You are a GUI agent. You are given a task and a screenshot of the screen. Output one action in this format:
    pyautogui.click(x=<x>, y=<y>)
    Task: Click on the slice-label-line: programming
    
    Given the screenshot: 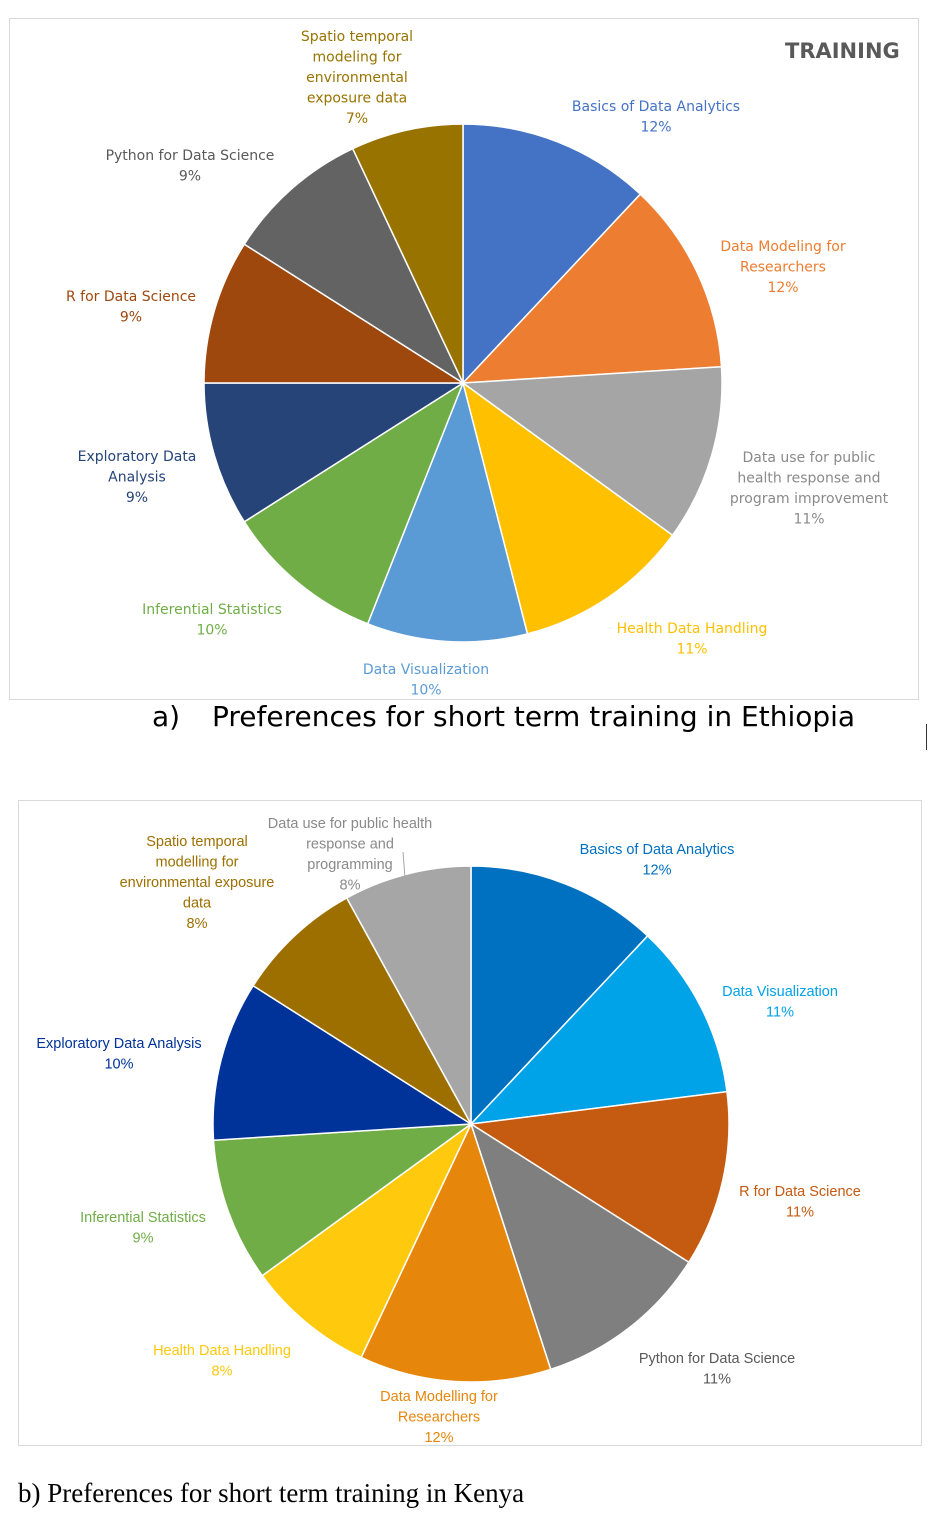 What is the action you would take?
    pyautogui.click(x=349, y=865)
    